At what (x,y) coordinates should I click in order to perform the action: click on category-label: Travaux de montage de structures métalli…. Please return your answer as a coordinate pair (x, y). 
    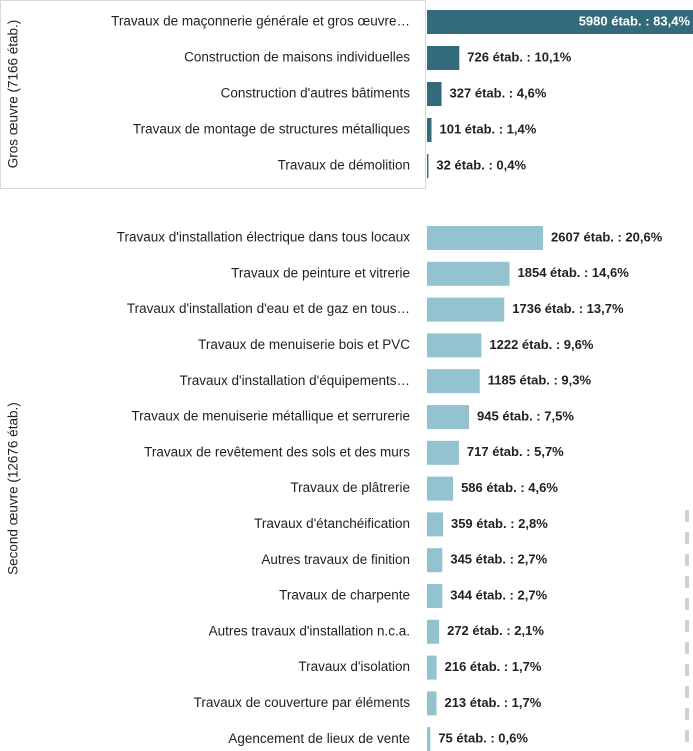
    Looking at the image, I should click on (271, 129).